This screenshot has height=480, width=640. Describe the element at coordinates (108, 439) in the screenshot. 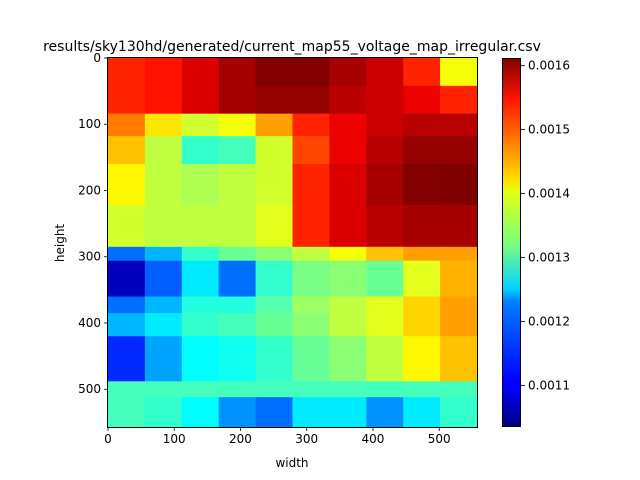

I see `x-tick-label: 0` at that location.